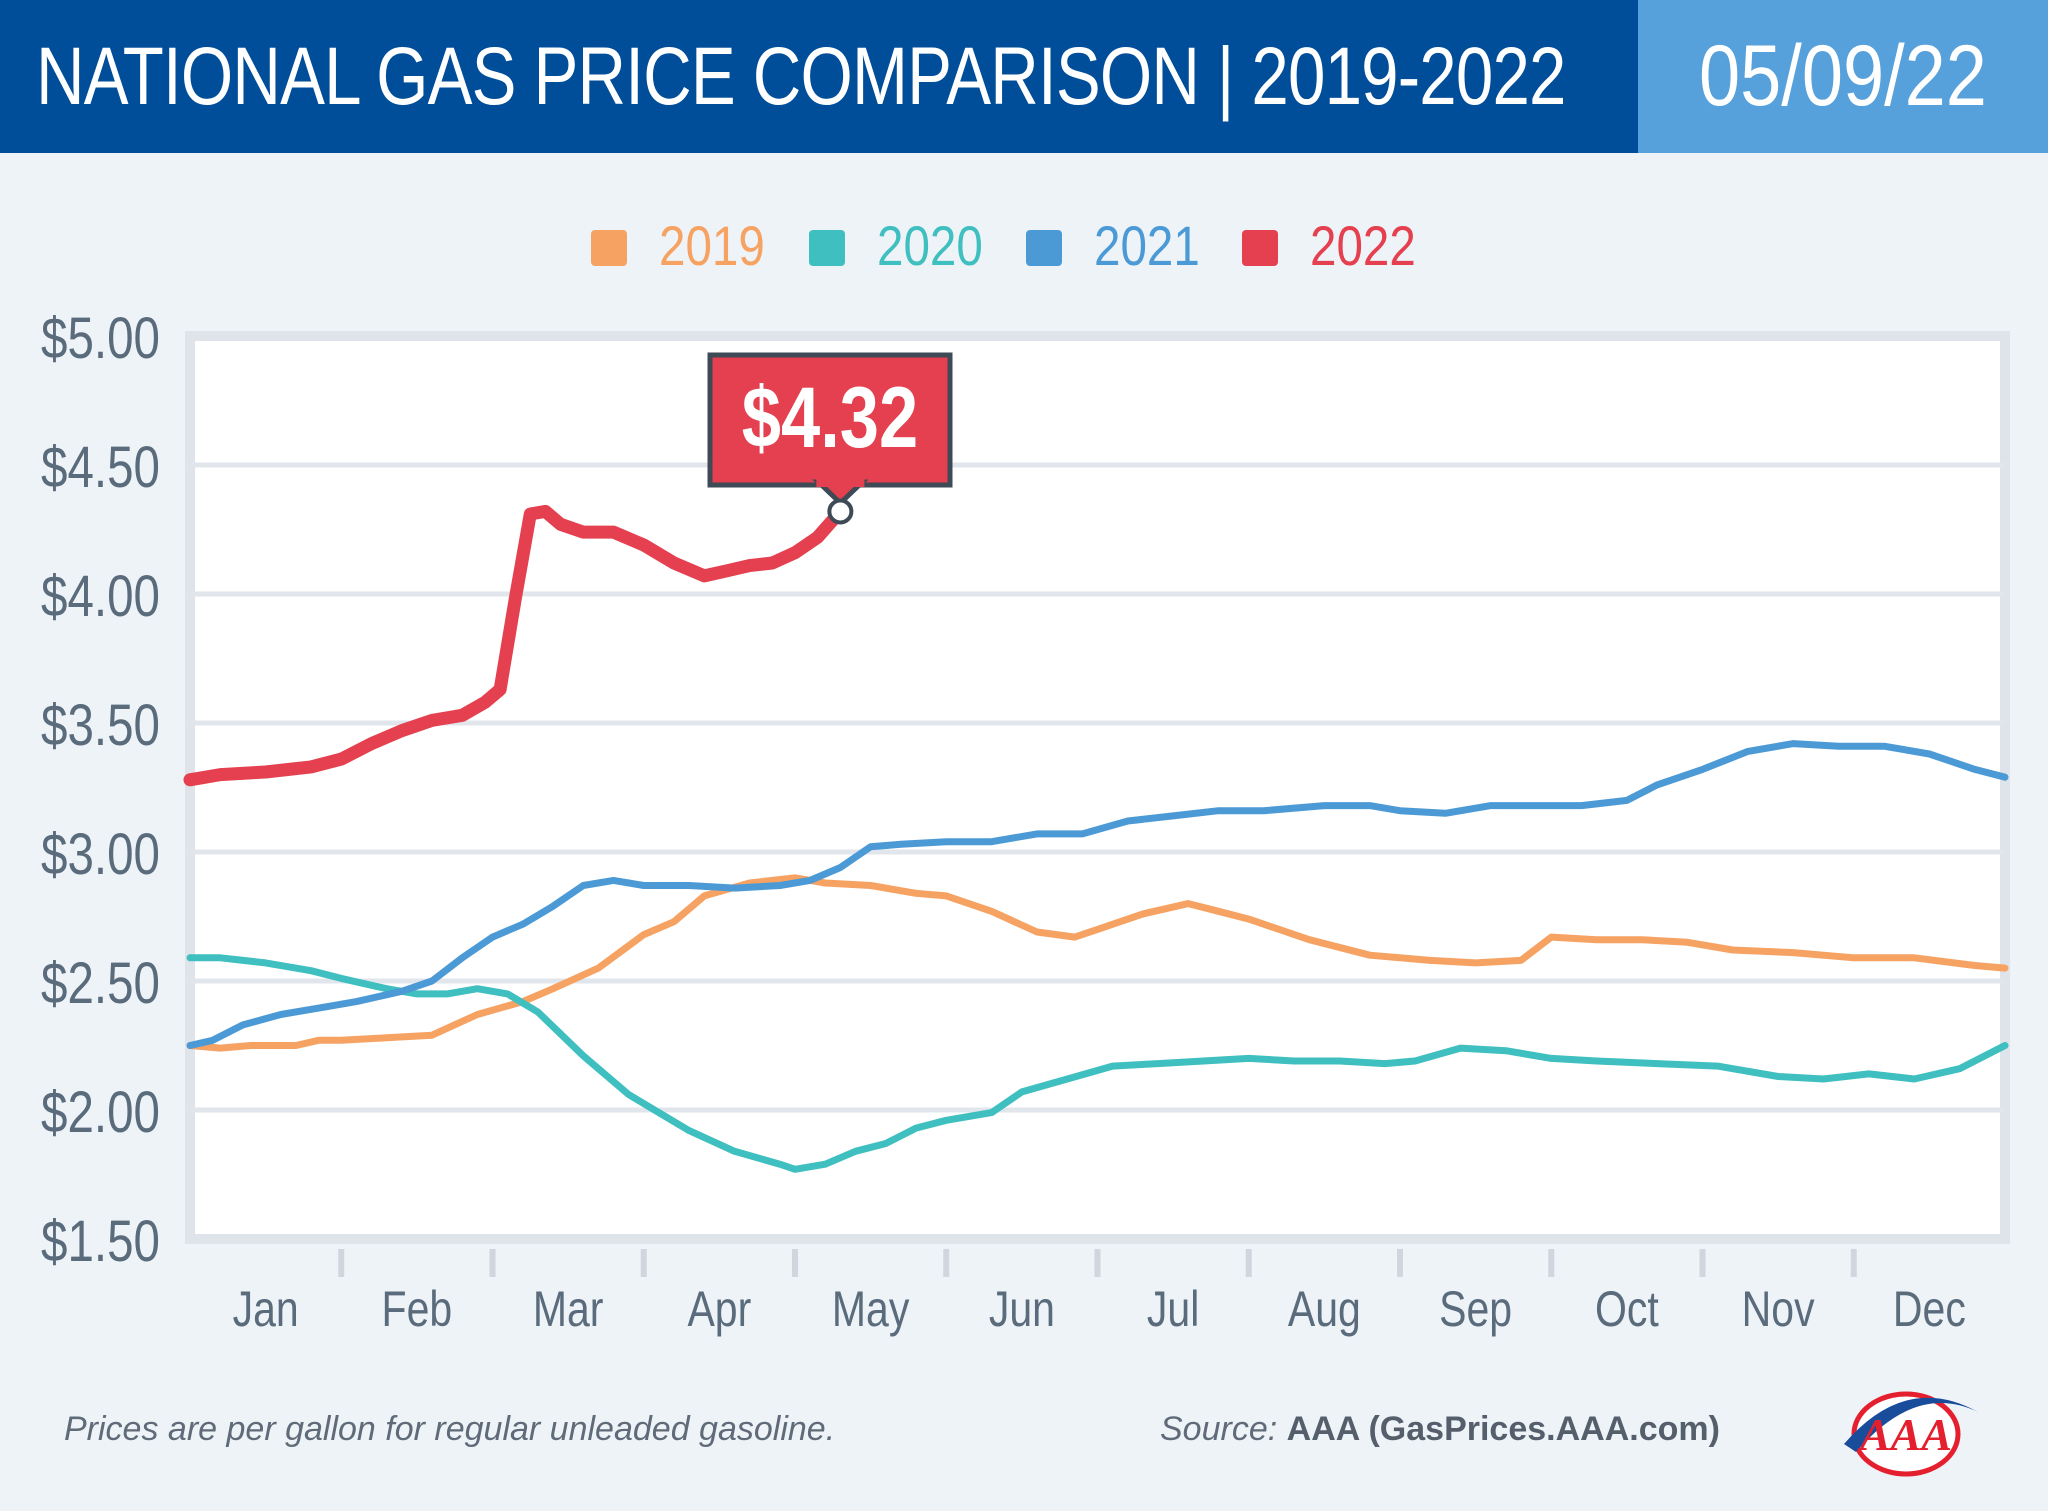 The width and height of the screenshot is (2048, 1511). I want to click on price-callout: $4.32, so click(830, 438).